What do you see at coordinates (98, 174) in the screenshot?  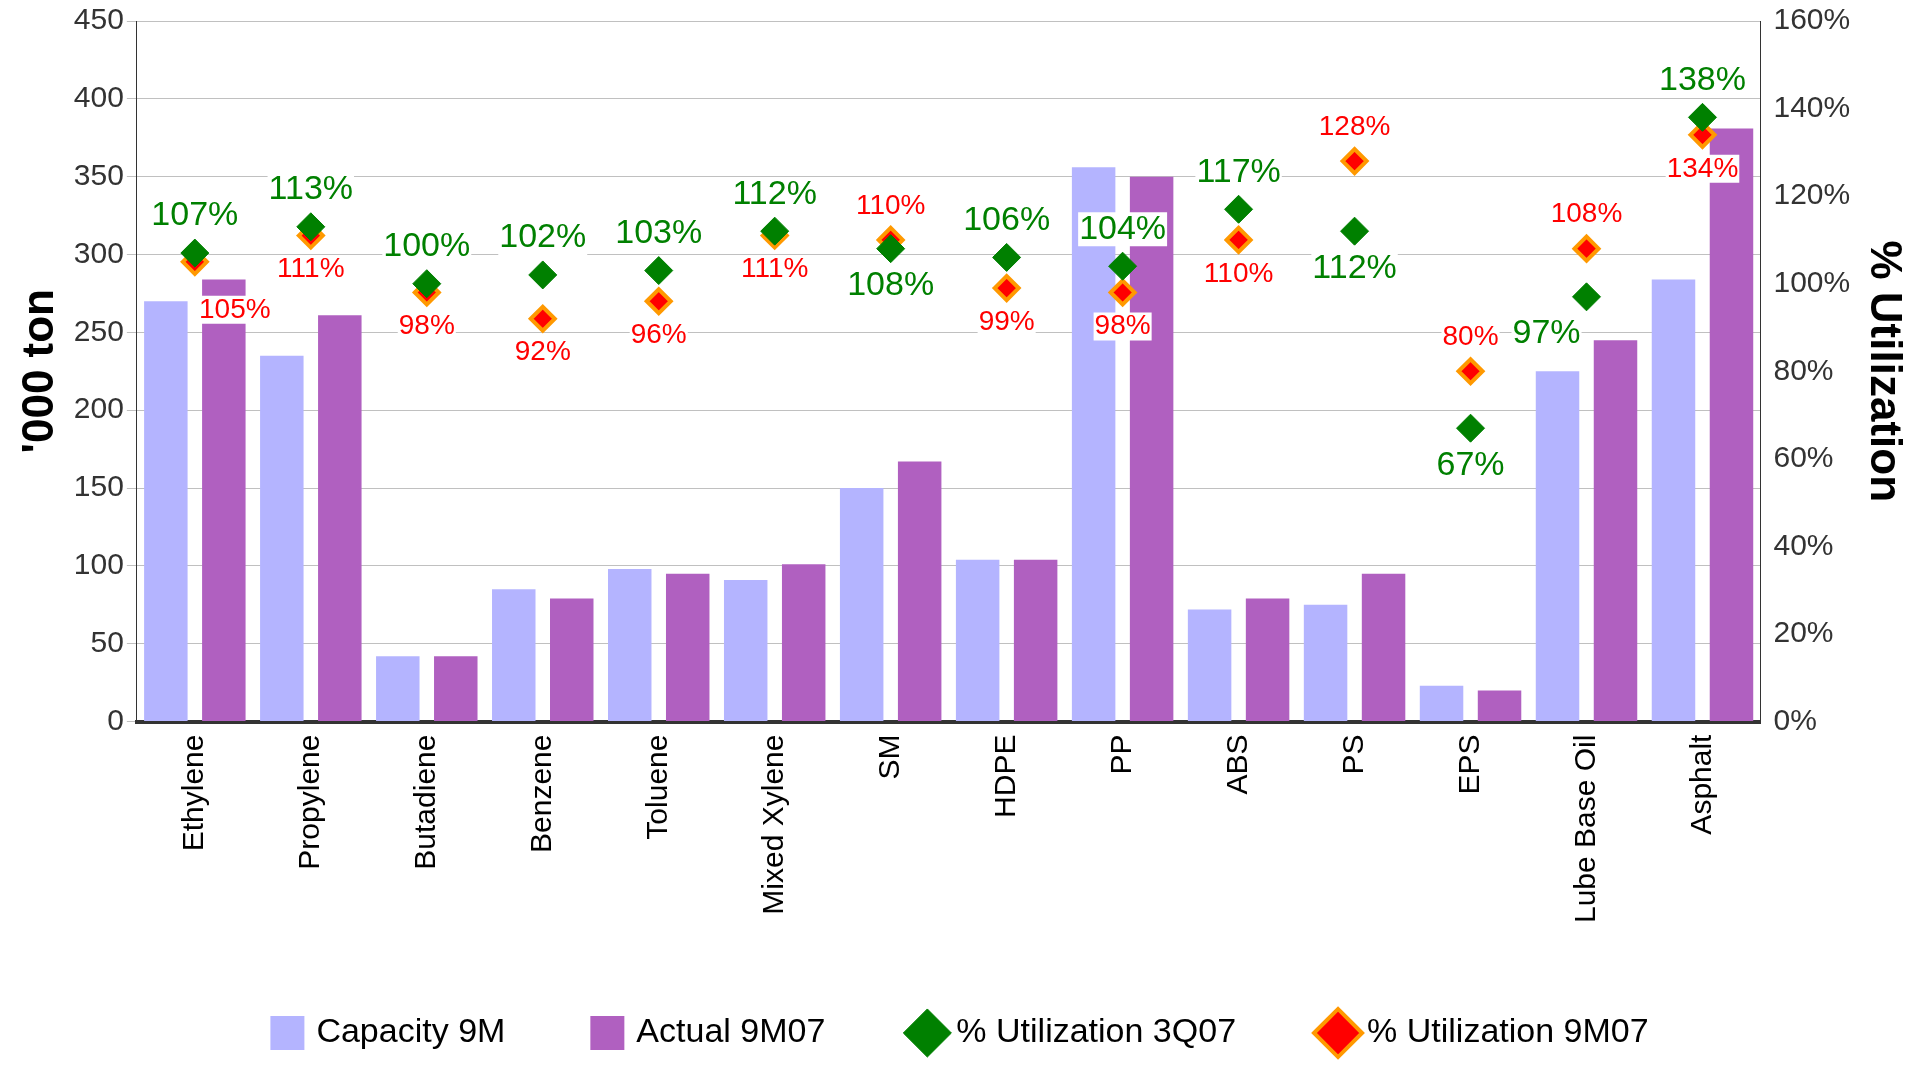 I see `y-tick-label: 350` at bounding box center [98, 174].